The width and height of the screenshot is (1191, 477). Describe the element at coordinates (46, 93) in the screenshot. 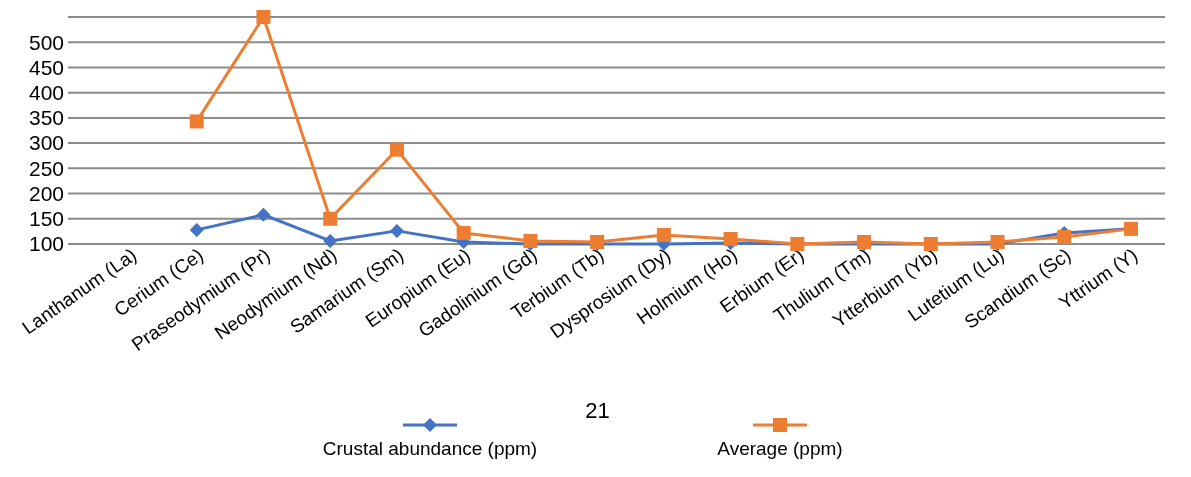

I see `y-tick-label: 400` at that location.